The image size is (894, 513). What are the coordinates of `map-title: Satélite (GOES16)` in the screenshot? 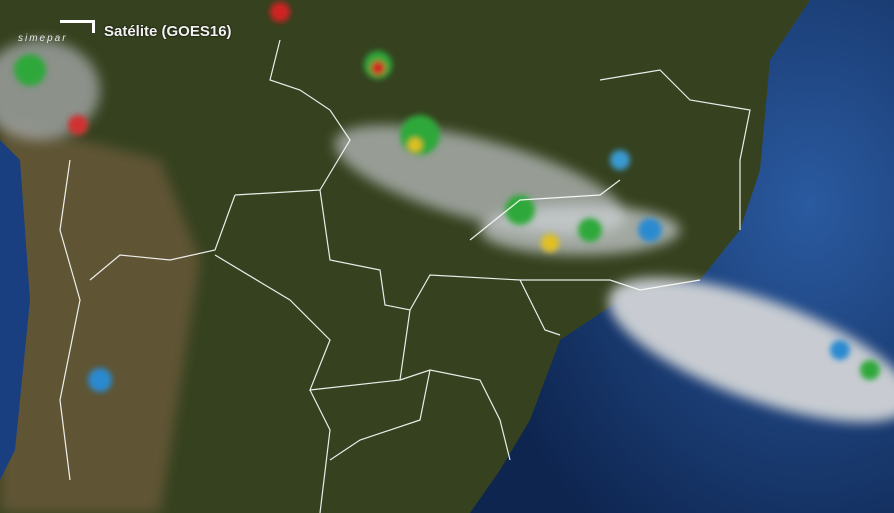 It's located at (168, 31).